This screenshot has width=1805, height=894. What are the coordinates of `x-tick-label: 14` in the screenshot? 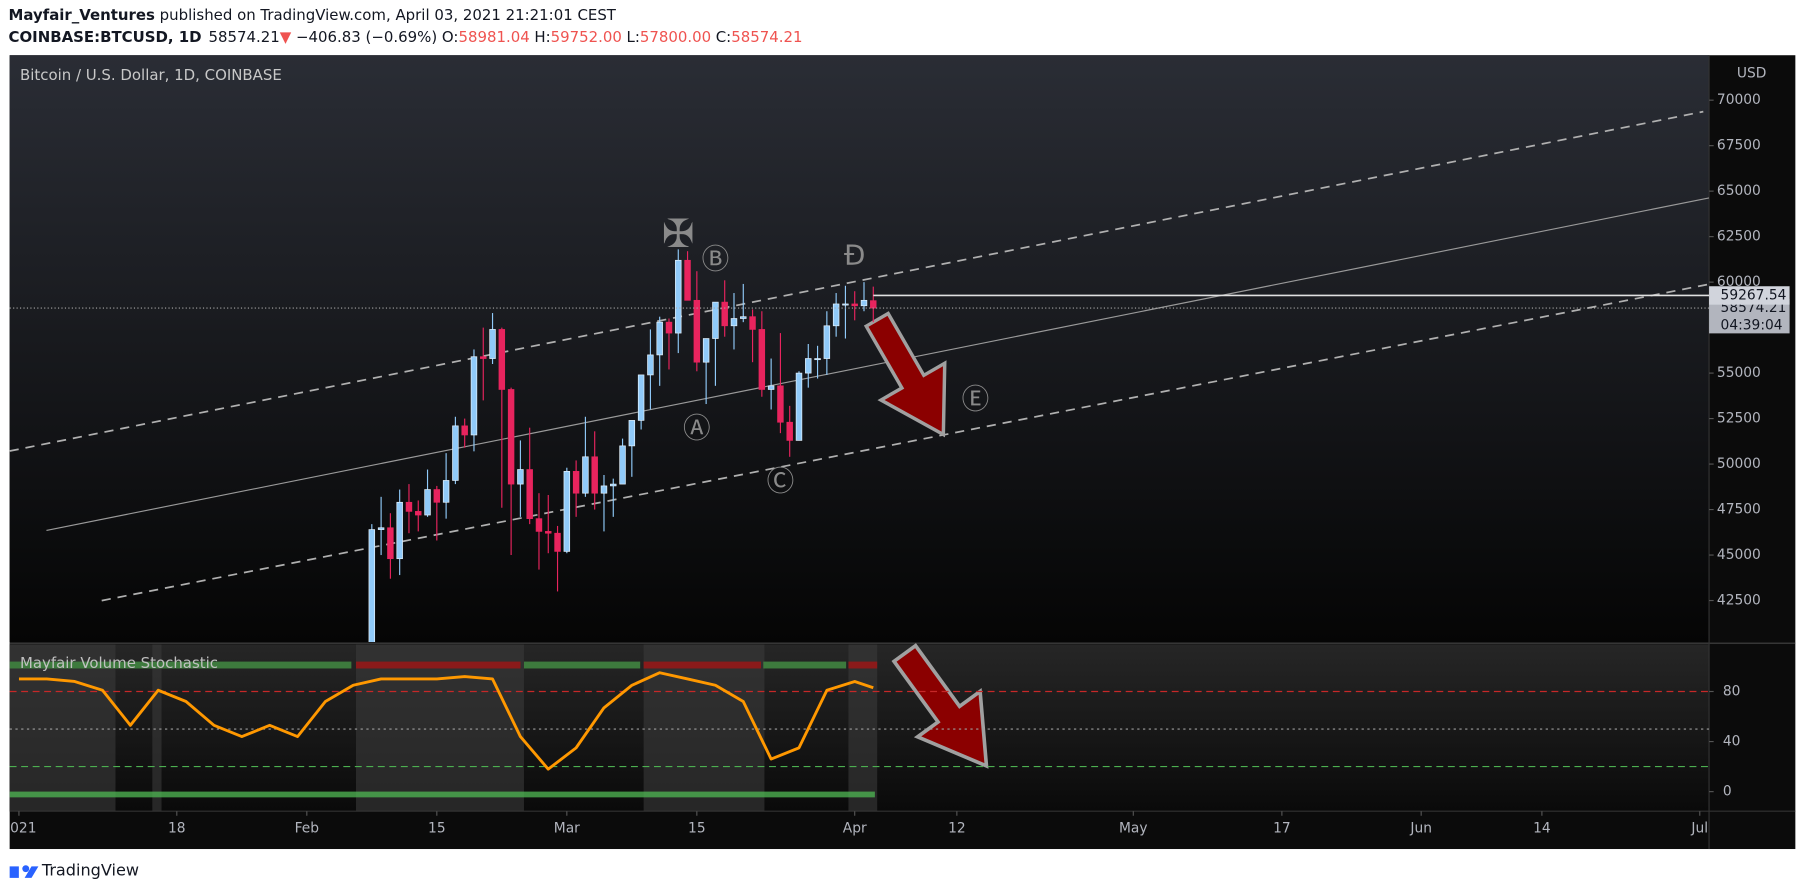 It's located at (1542, 828).